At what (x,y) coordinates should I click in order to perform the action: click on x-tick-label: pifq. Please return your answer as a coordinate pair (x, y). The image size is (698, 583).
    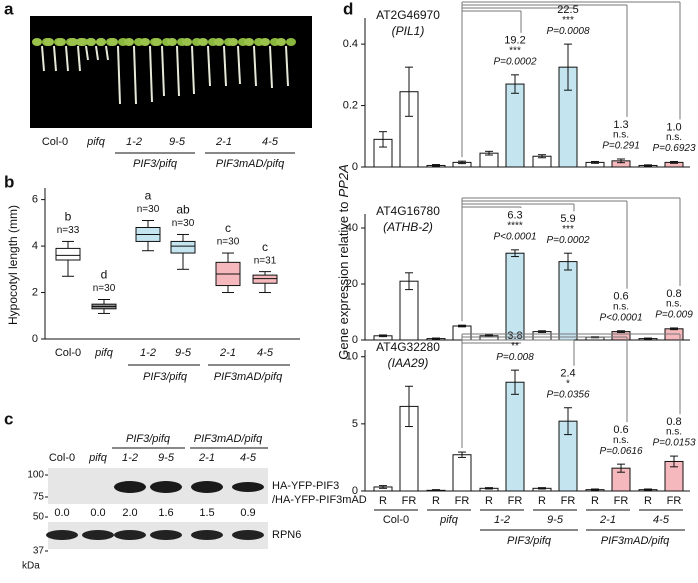
    Looking at the image, I should click on (104, 353).